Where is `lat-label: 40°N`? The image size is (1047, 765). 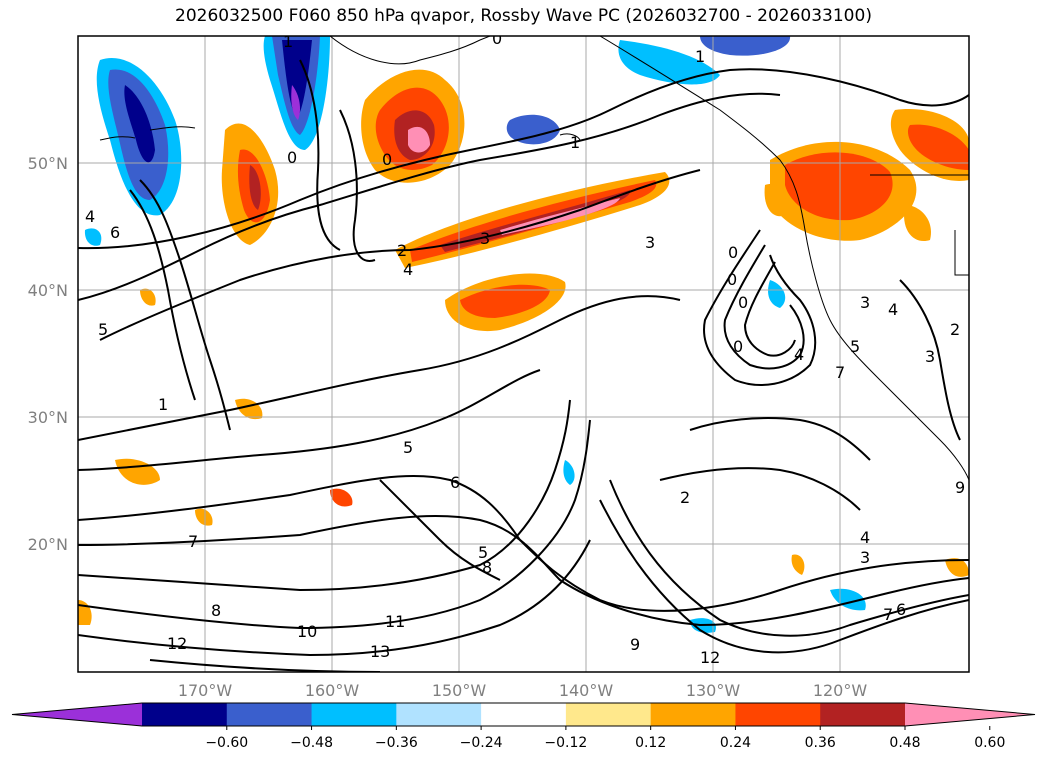 lat-label: 40°N is located at coordinates (48, 290).